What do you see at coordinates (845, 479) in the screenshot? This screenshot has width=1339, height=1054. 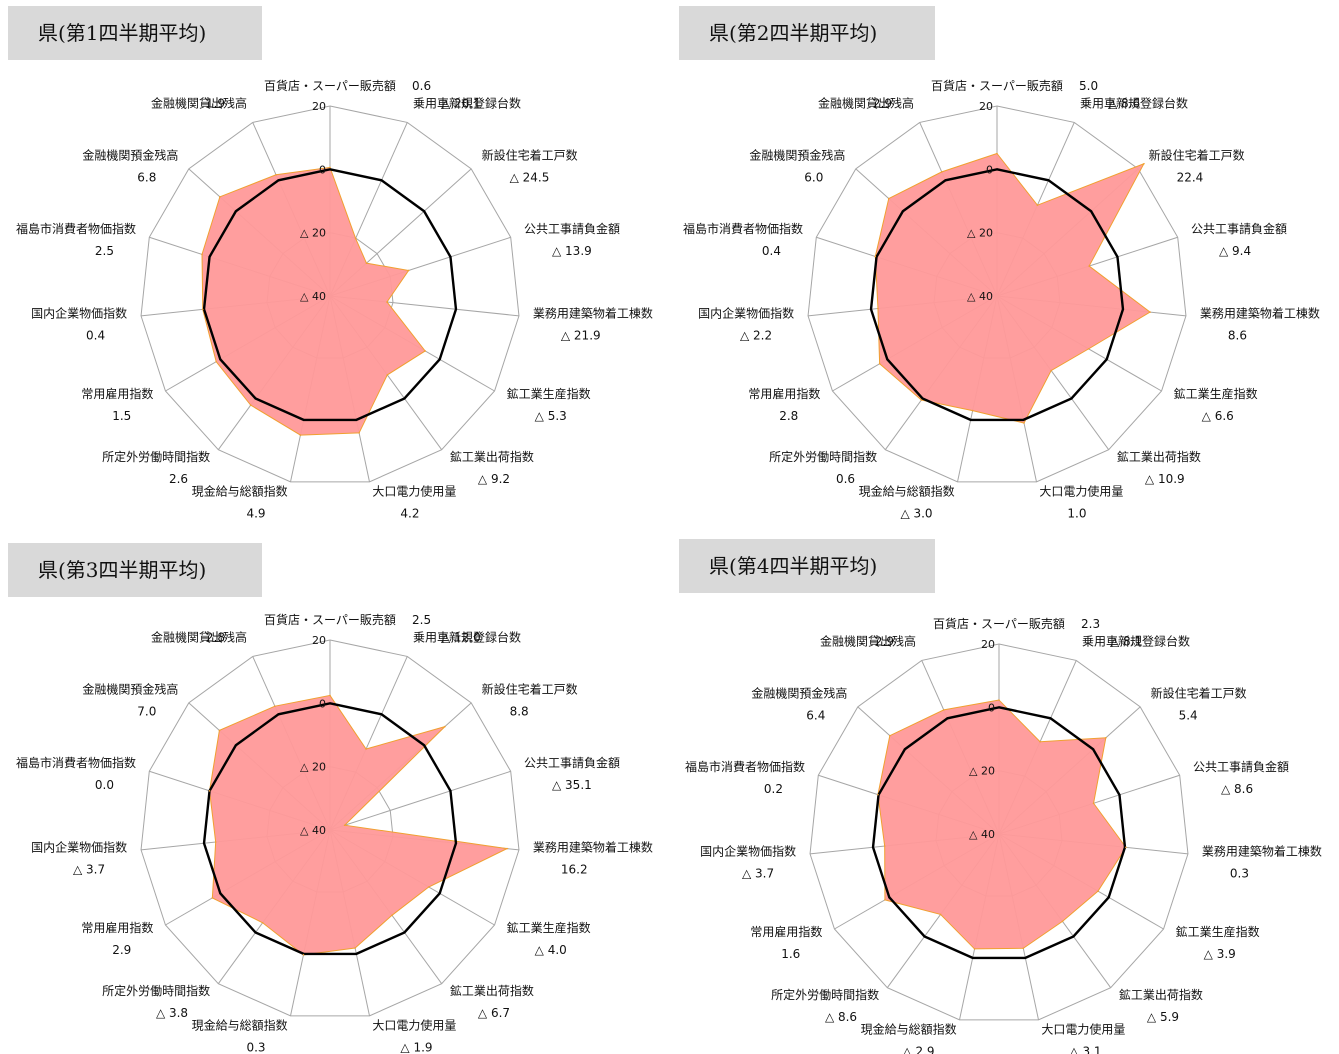 I see `data-value-label: 0.6` at bounding box center [845, 479].